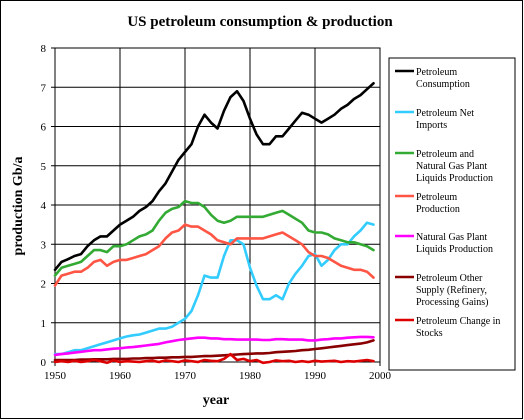 This screenshot has height=420, width=524. What do you see at coordinates (185, 376) in the screenshot?
I see `x-tick-label: 1970` at bounding box center [185, 376].